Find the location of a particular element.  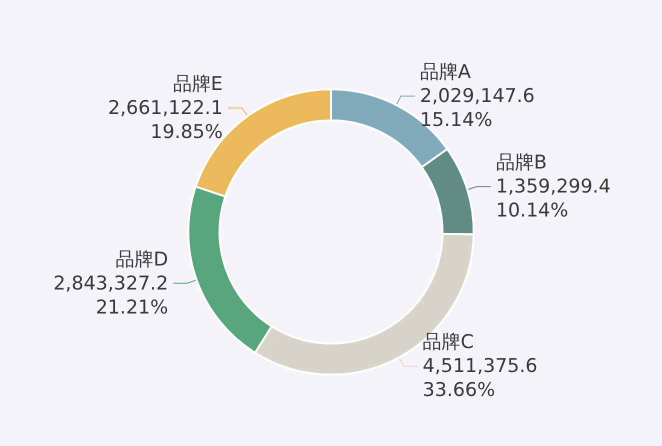

slice-label: 品牌B is located at coordinates (521, 163).